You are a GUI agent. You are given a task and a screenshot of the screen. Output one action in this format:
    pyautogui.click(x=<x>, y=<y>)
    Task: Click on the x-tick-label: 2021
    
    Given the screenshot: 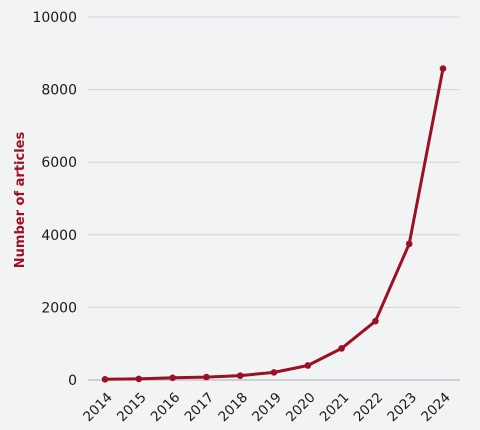 What is the action you would take?
    pyautogui.click(x=335, y=408)
    